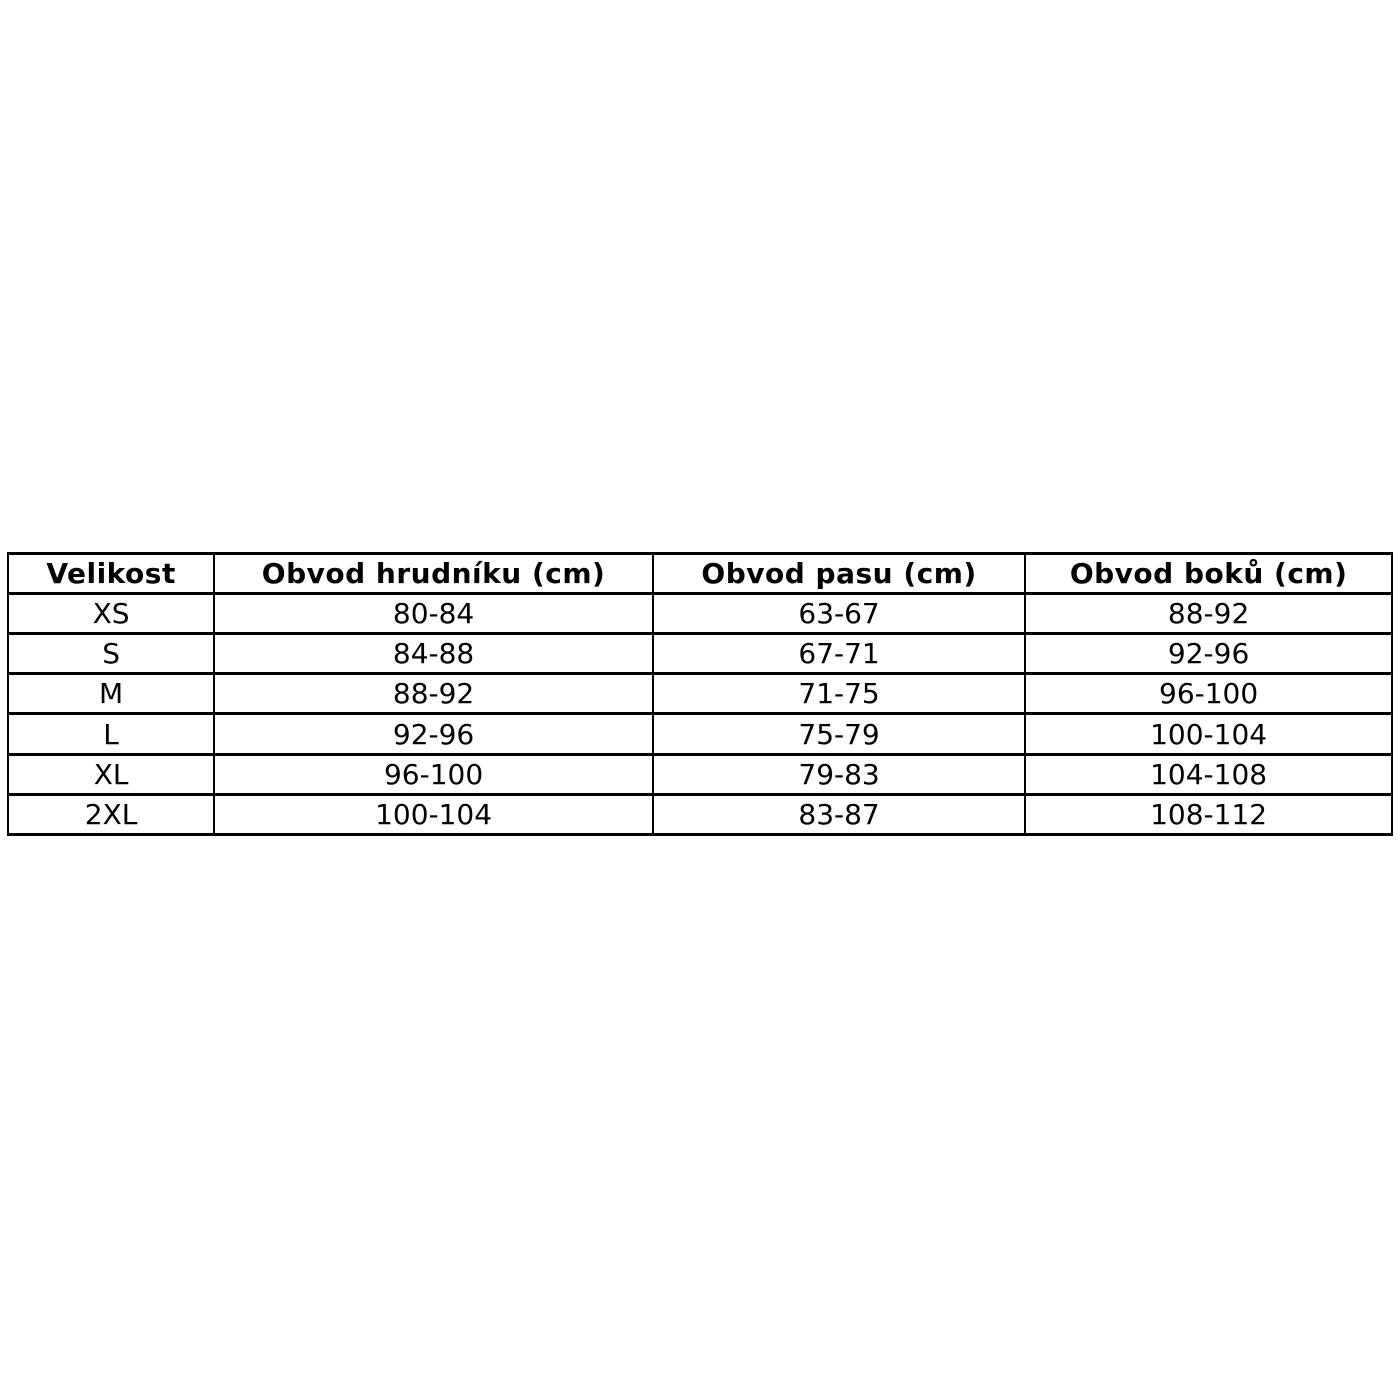  I want to click on column-header-chest: Obvod hrudníku (cm), so click(433, 573).